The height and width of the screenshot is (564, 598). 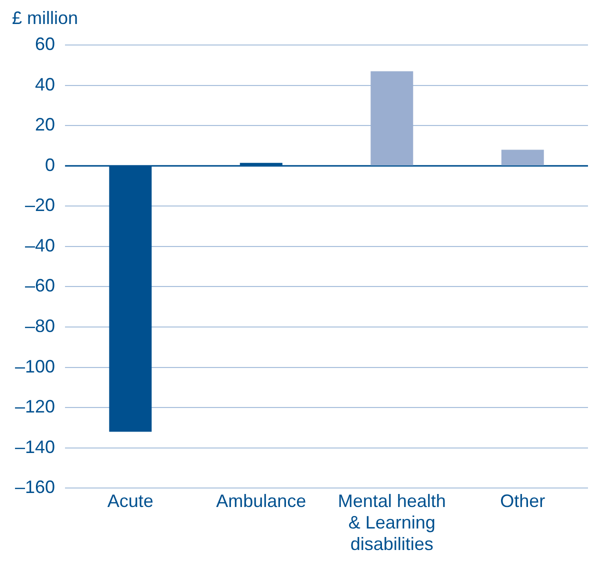 I want to click on y-tick-label: –80, so click(x=40, y=326).